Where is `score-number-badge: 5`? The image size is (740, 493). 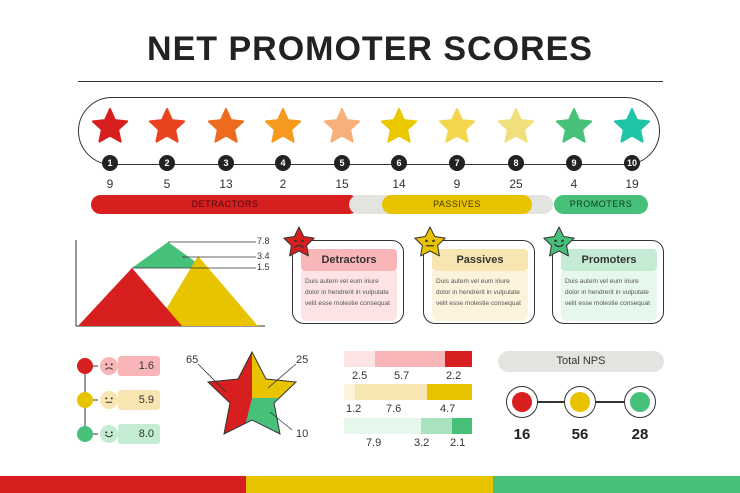 score-number-badge: 5 is located at coordinates (342, 163).